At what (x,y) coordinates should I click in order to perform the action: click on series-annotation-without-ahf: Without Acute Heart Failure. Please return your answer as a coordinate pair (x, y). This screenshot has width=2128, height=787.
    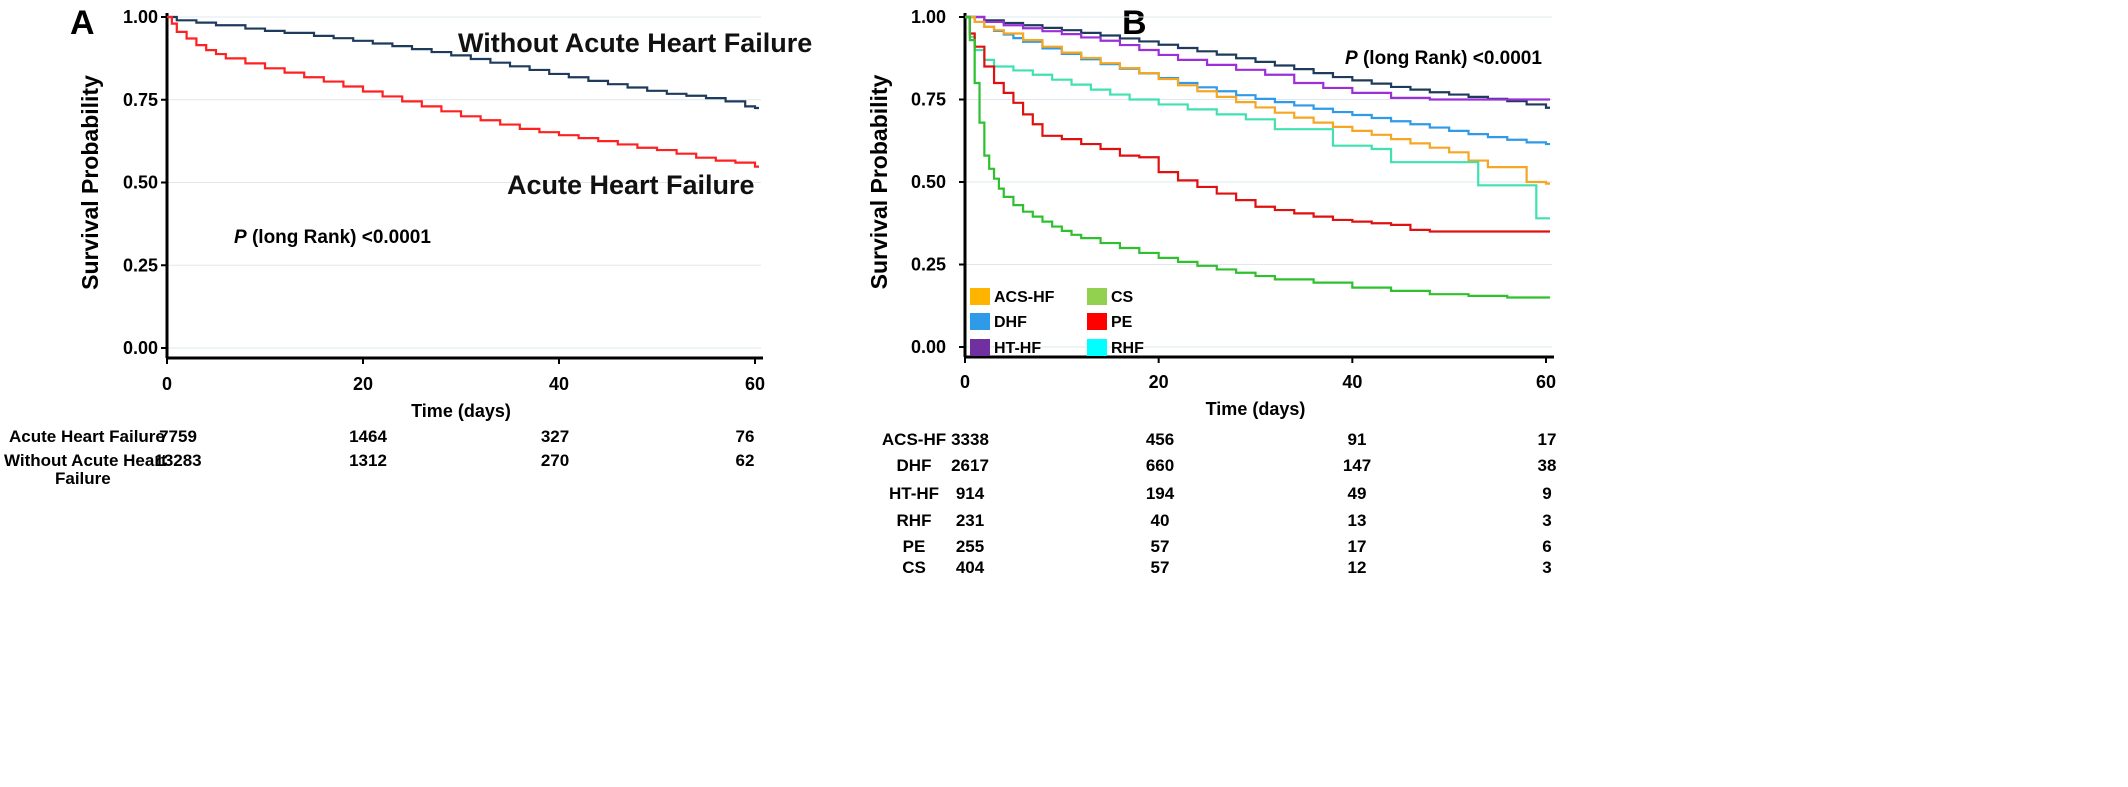
    Looking at the image, I should click on (635, 43).